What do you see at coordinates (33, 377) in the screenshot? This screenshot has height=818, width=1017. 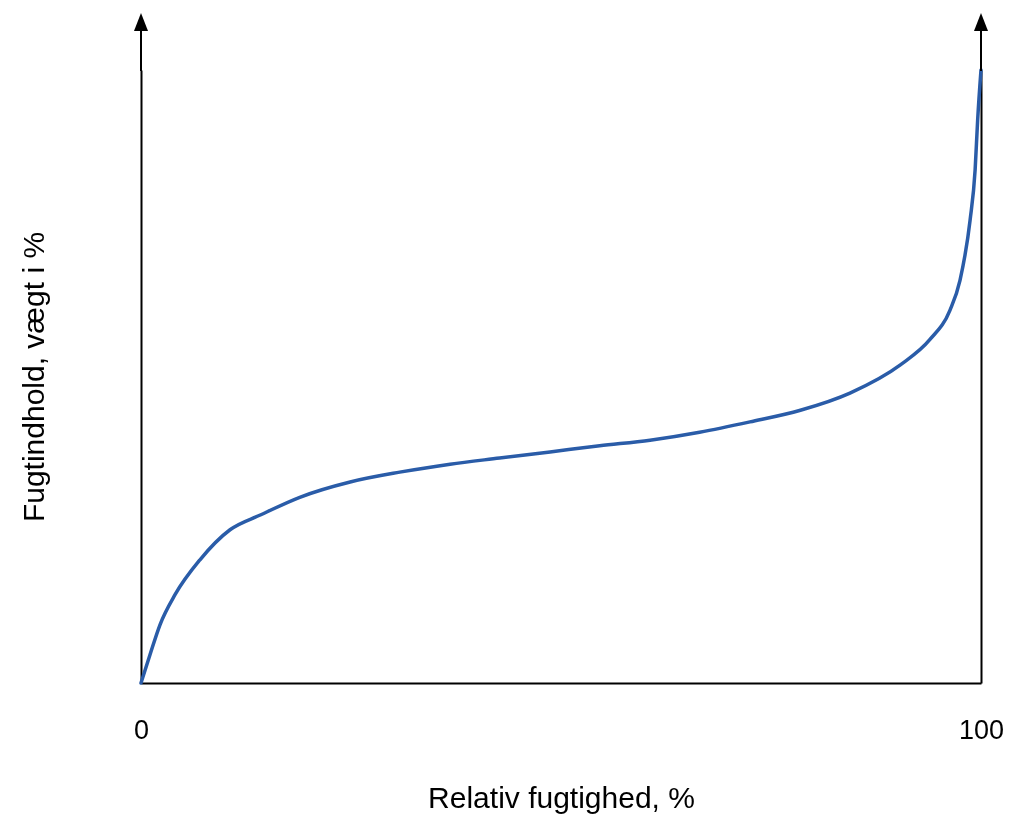 I see `y-axis-title: Fugtindhold, vægt i %` at bounding box center [33, 377].